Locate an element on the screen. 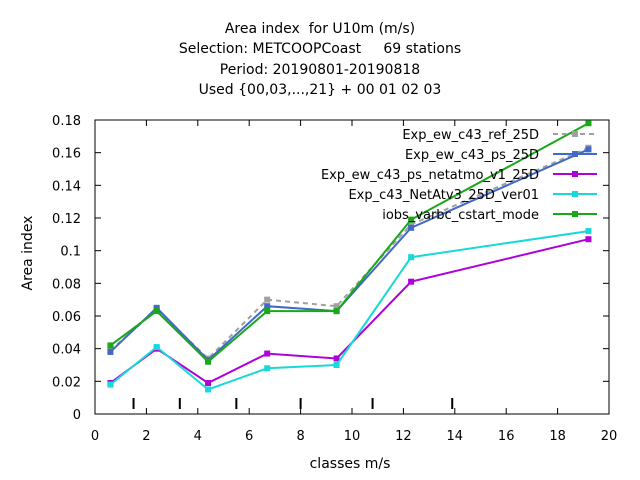 The image size is (640, 480). x-tick-label: 14 is located at coordinates (455, 436).